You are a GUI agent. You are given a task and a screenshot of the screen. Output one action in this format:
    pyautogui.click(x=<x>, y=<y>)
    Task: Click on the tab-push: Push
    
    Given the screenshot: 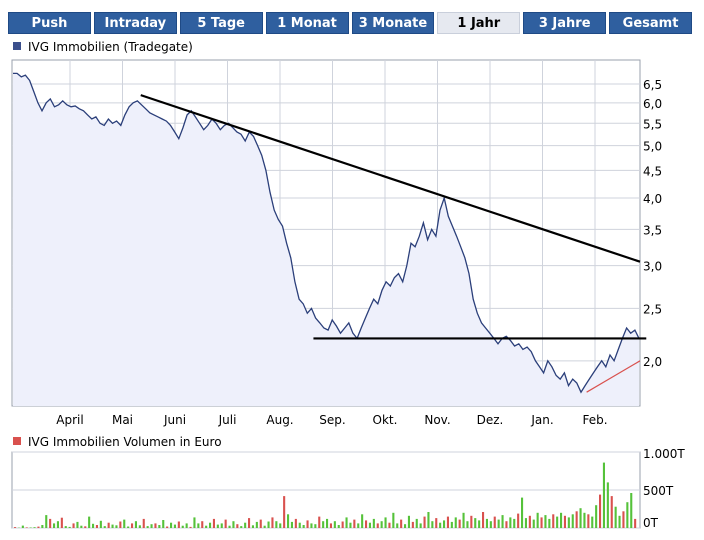 What is the action you would take?
    pyautogui.click(x=49, y=23)
    